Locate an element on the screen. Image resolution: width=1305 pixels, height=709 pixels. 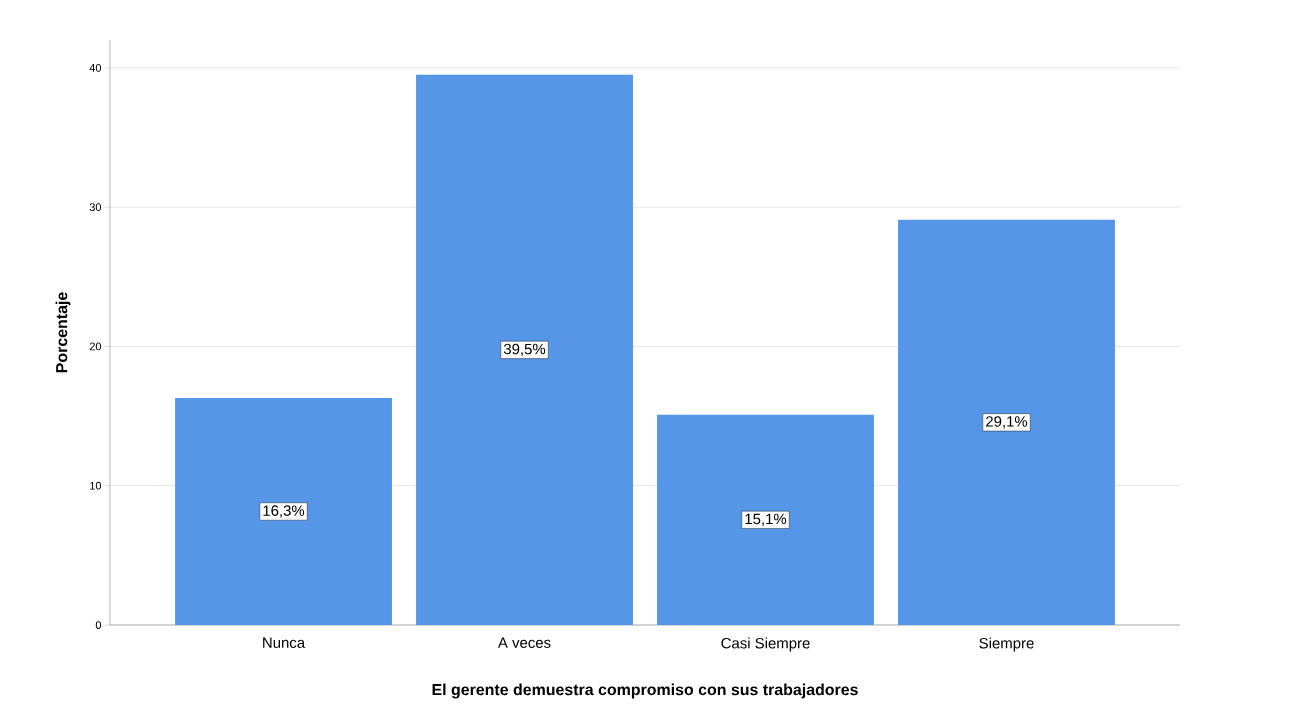
y-tick-label: 40 is located at coordinates (95, 67).